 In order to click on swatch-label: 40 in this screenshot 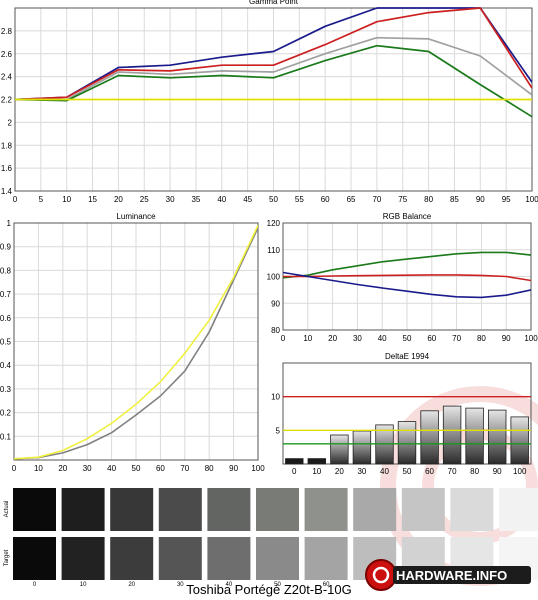, I will do `click(229, 585)`.